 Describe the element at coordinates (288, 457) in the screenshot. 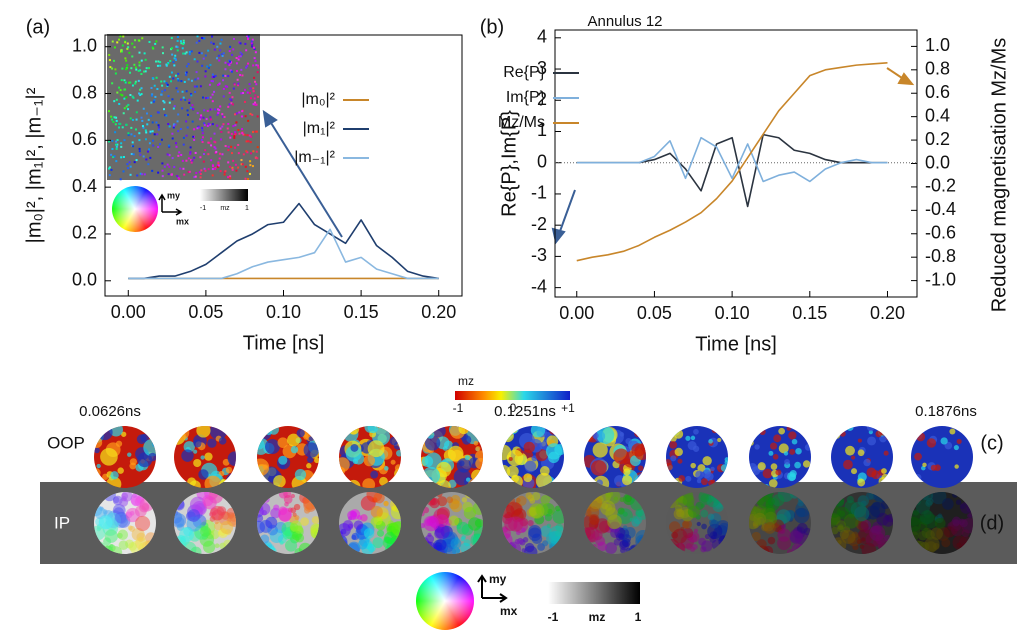

I see `oop-snapshot` at that location.